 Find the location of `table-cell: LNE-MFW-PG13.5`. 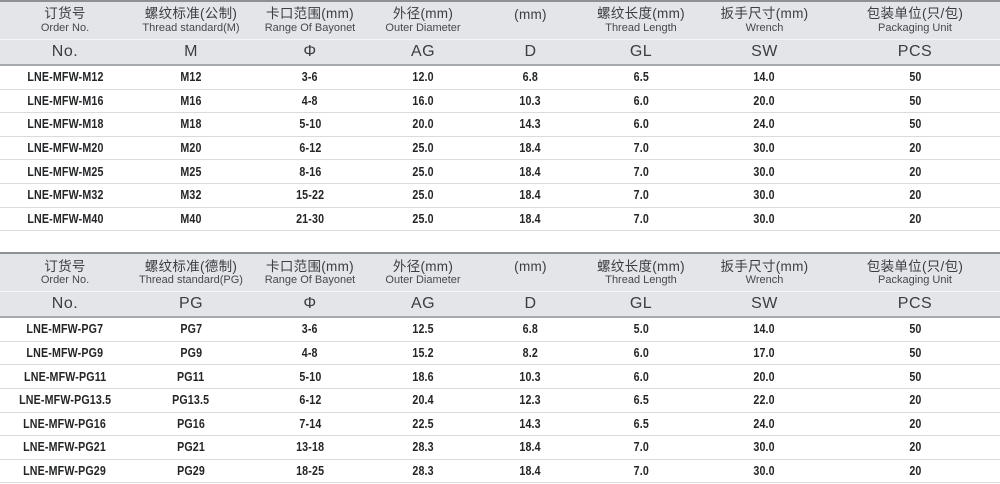

table-cell: LNE-MFW-PG13.5 is located at coordinates (65, 400).